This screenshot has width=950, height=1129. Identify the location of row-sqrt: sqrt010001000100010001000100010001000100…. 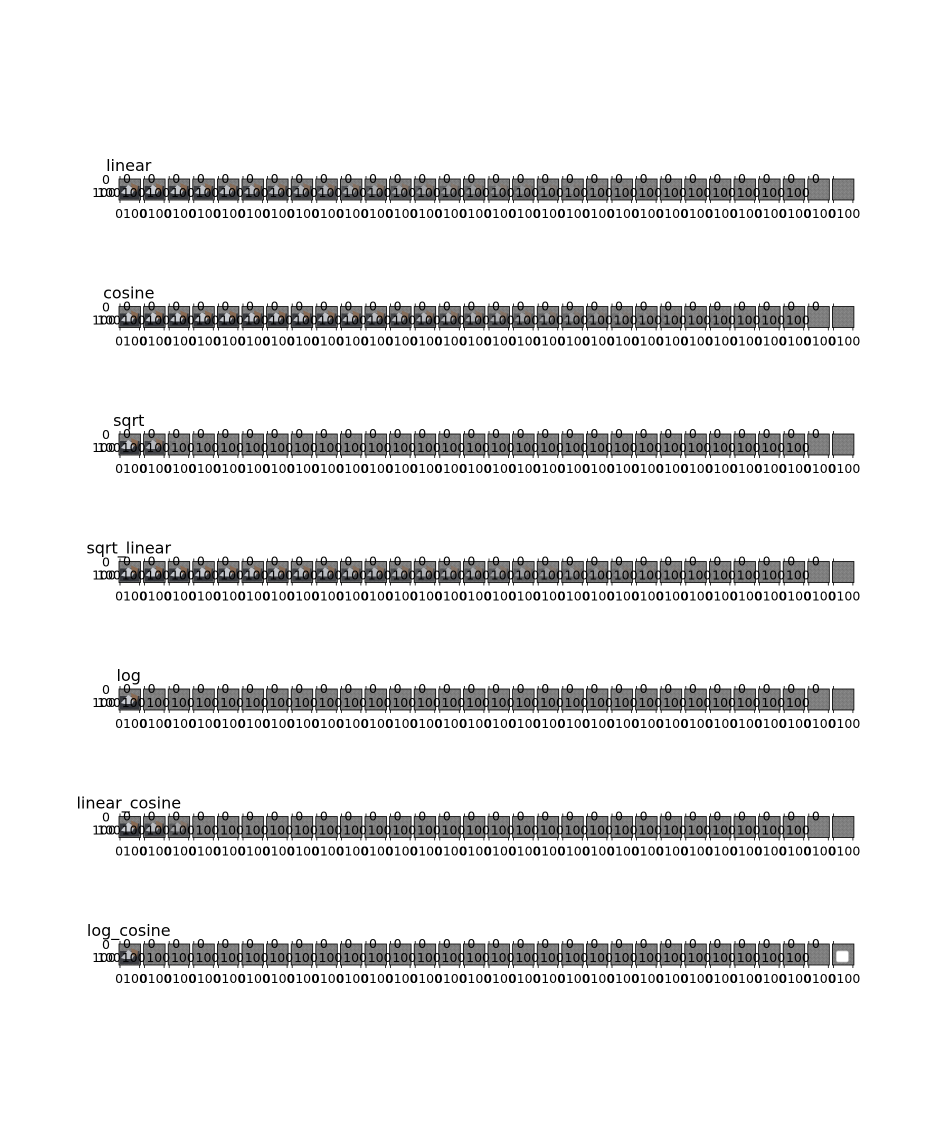
(476, 443).